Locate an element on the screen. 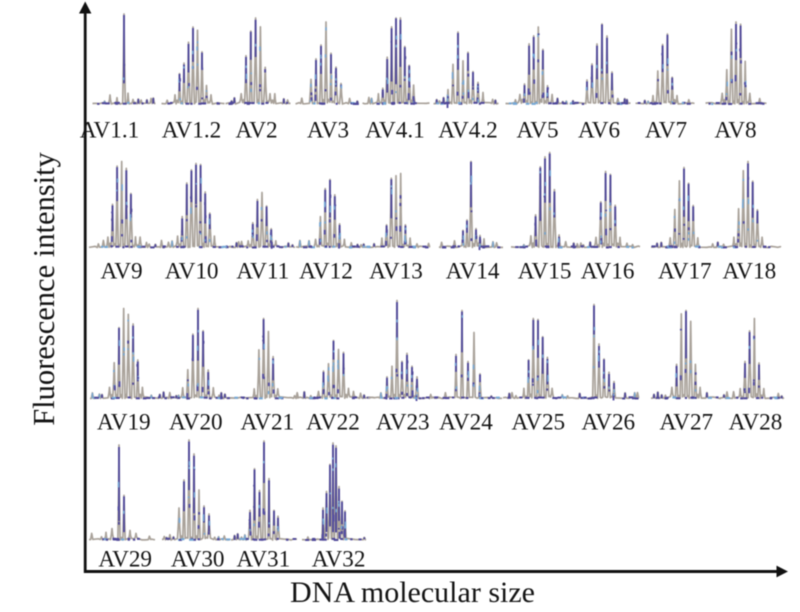 The height and width of the screenshot is (612, 800). svg-text: AV18 is located at coordinates (750, 272).